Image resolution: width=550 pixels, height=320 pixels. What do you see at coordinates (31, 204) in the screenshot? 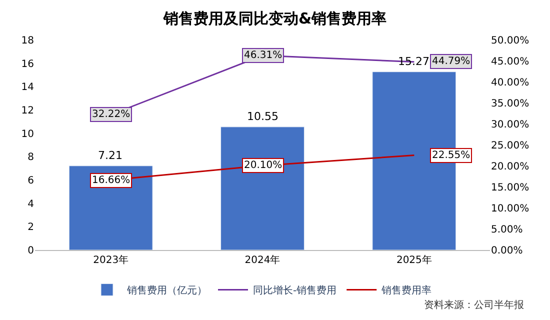
I see `y-tick-label: 4` at bounding box center [31, 204].